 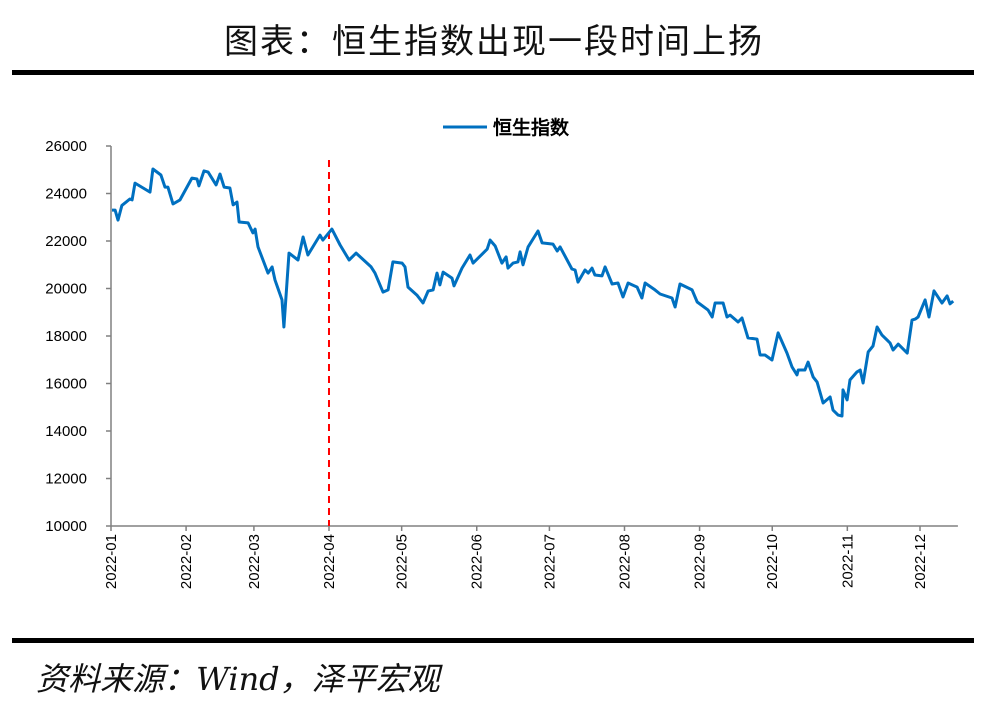 What do you see at coordinates (549, 561) in the screenshot?
I see `x-tick-label: 2022-07` at bounding box center [549, 561].